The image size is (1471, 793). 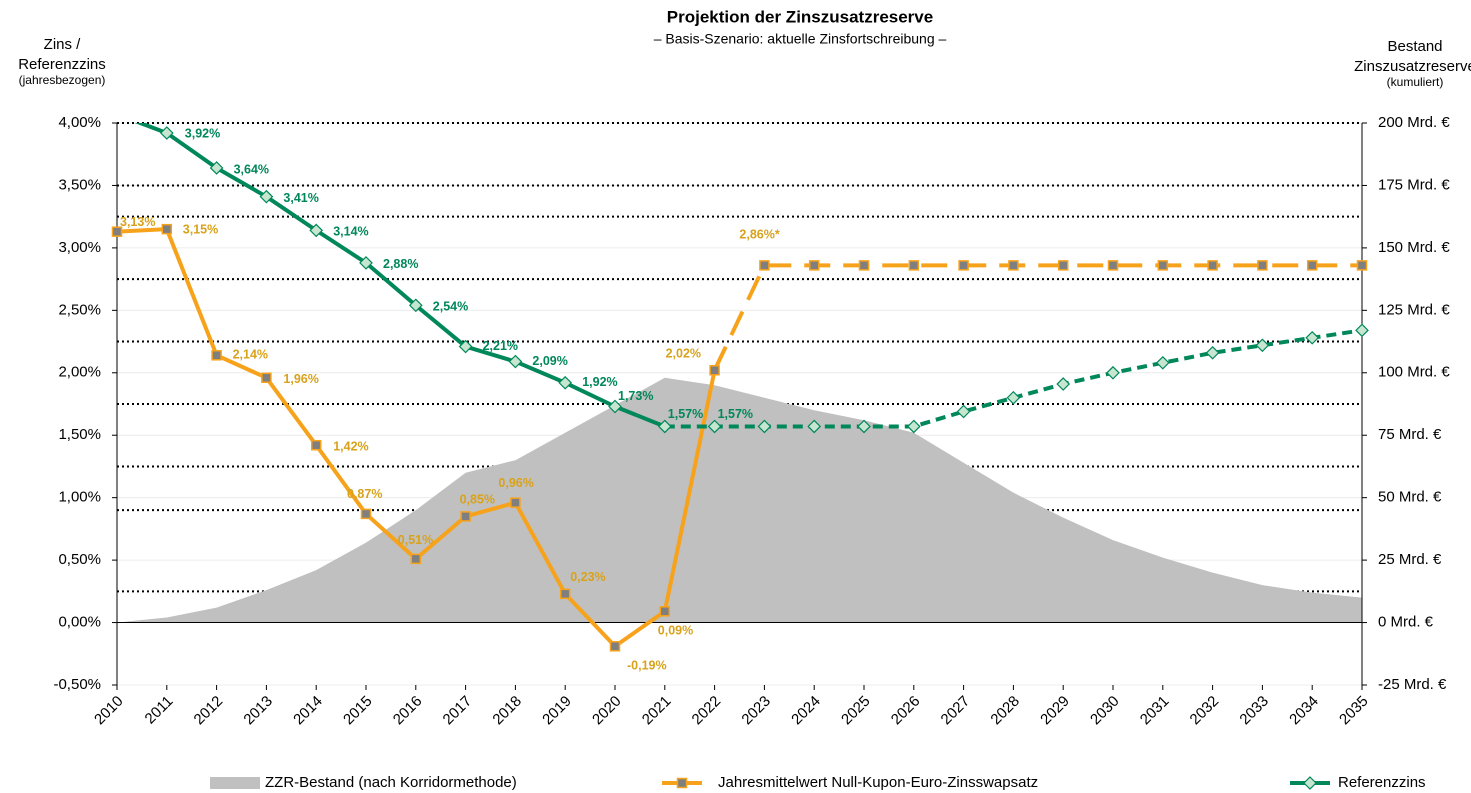 I want to click on y-tick-label: 3,50%, so click(x=79, y=184).